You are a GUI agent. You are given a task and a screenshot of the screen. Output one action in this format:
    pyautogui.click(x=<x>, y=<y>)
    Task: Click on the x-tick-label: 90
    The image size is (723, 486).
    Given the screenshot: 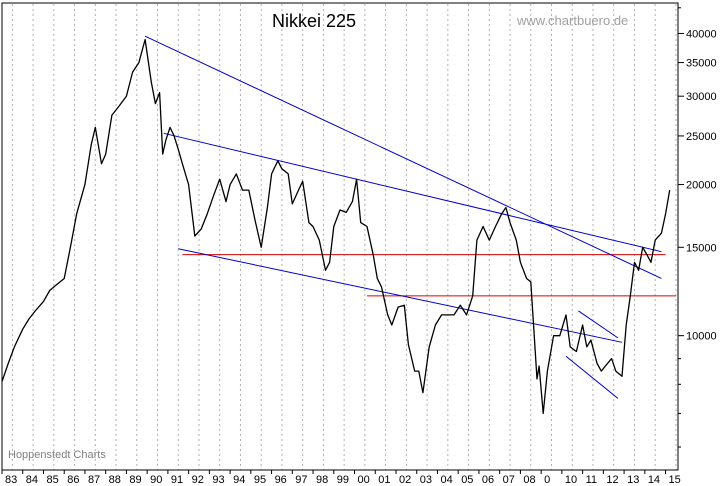 What is the action you would take?
    pyautogui.click(x=156, y=480)
    